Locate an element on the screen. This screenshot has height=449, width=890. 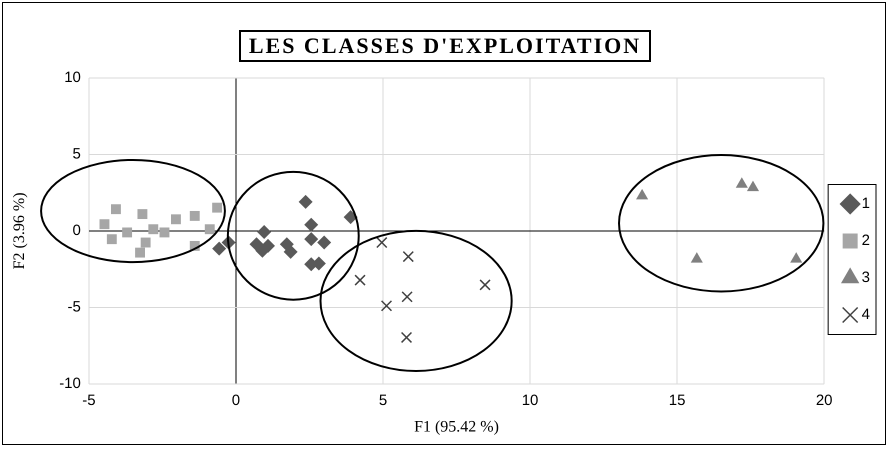
x-axis-title: F1 (95.42 %) is located at coordinates (456, 427).